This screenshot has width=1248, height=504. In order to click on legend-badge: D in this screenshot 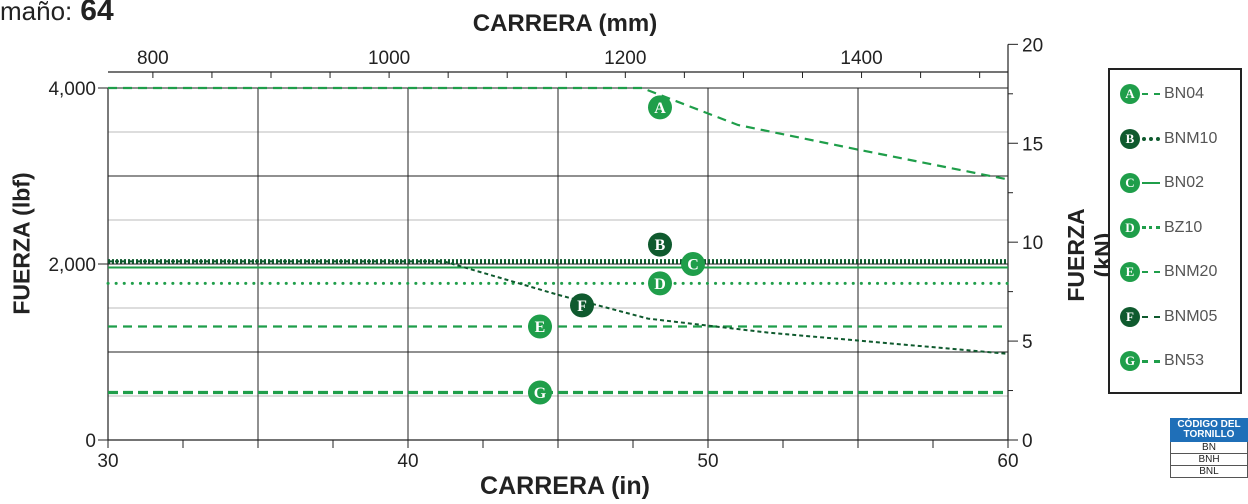, I will do `click(1130, 227)`.